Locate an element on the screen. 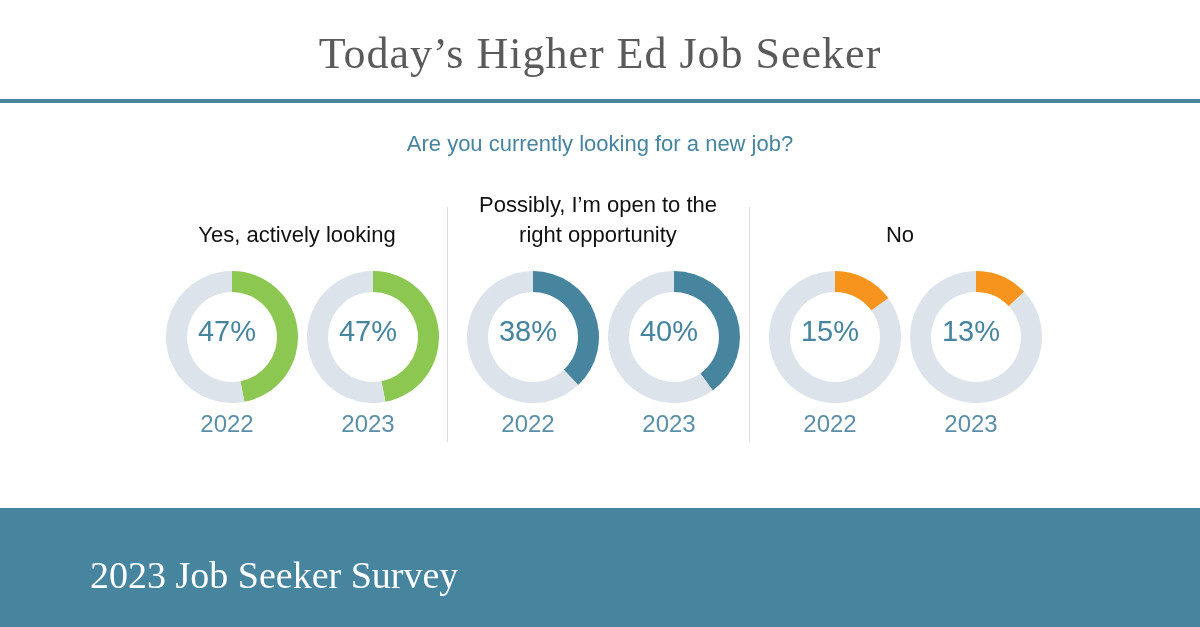 This screenshot has width=1200, height=627. text: 38% is located at coordinates (527, 331).